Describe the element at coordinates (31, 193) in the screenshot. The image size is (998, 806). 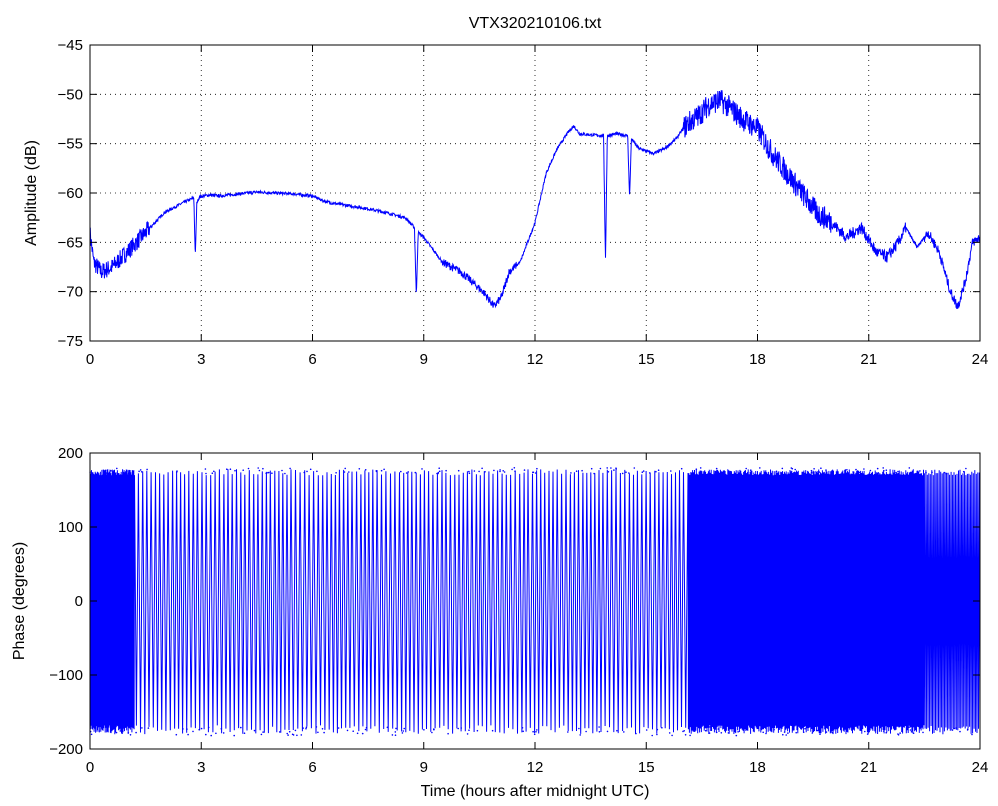
I see `amplitude-y-label: Amplitude (dB)` at that location.